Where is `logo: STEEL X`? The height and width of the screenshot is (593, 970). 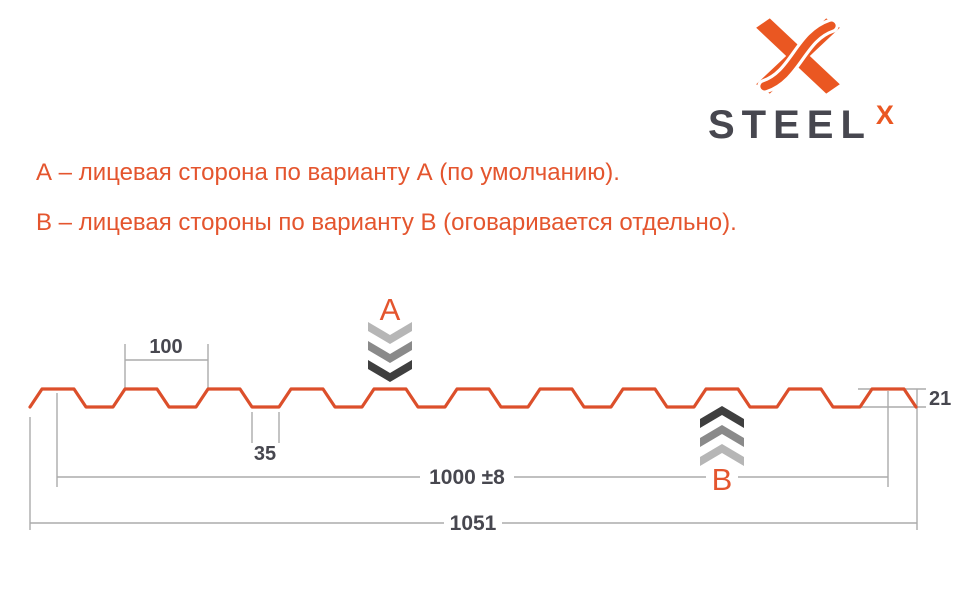
logo: STEEL X is located at coordinates (830, 82).